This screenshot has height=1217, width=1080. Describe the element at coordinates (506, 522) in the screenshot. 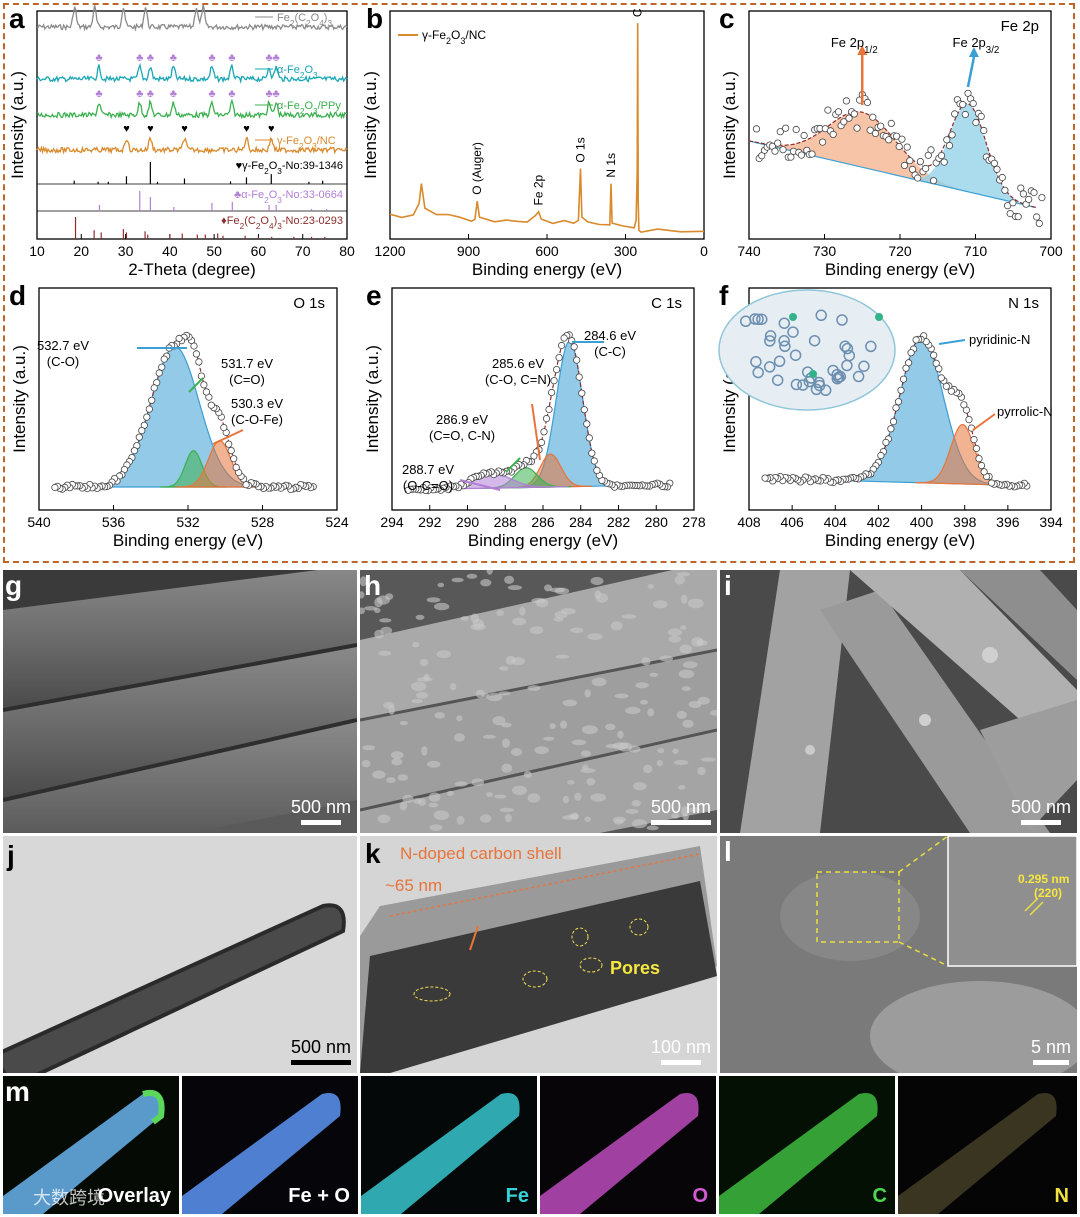

I see `x-tick-label-e: 288` at that location.